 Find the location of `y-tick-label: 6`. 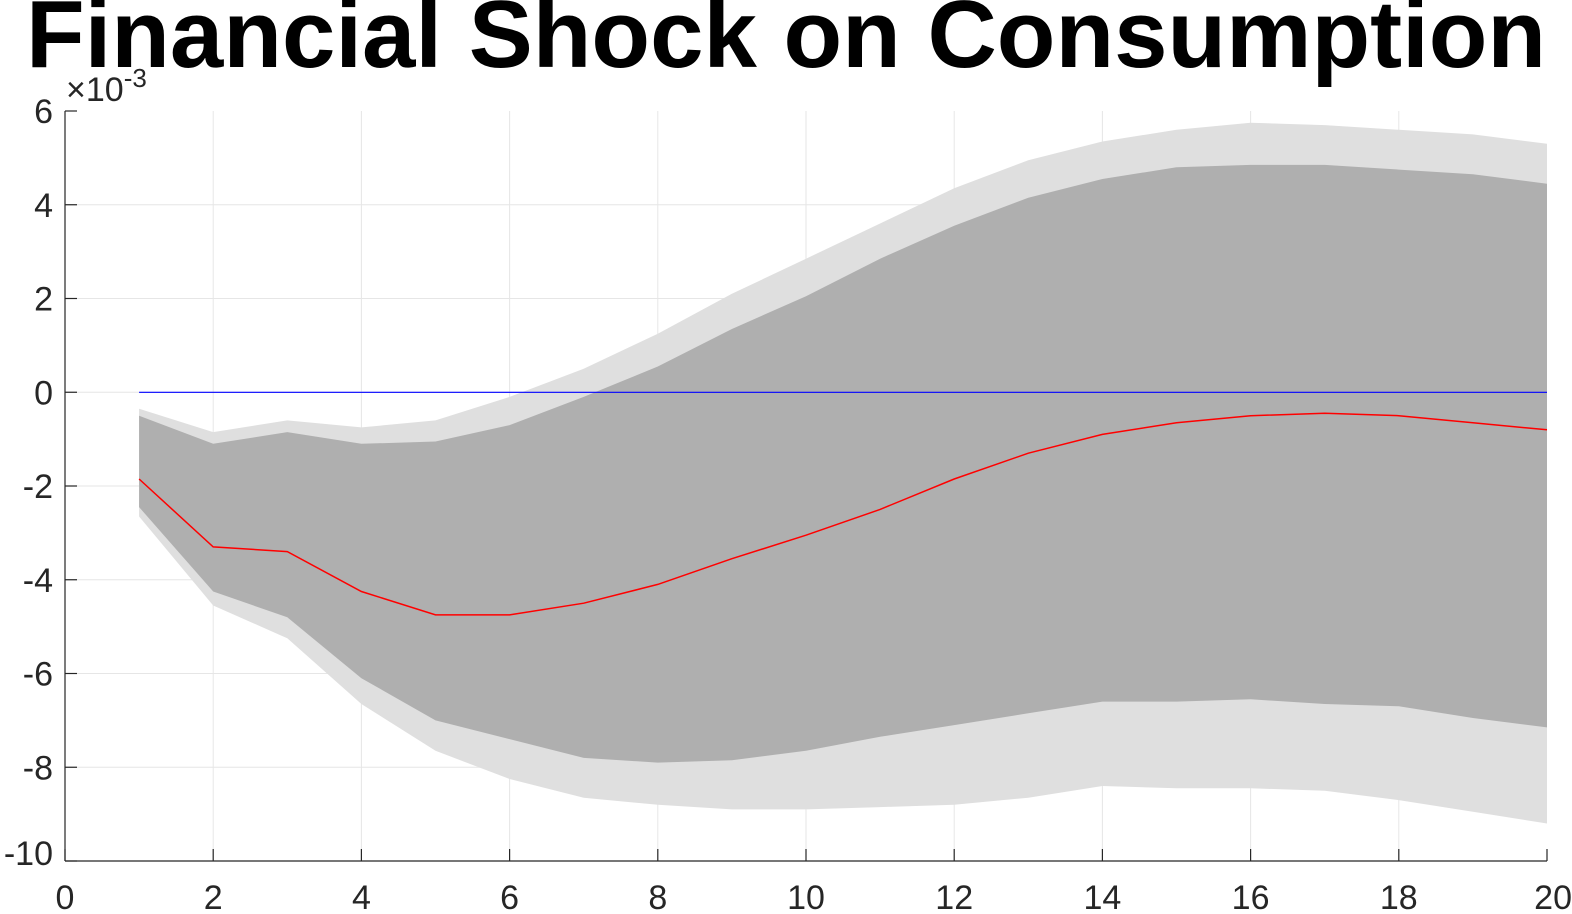

y-tick-label: 6 is located at coordinates (43, 112).